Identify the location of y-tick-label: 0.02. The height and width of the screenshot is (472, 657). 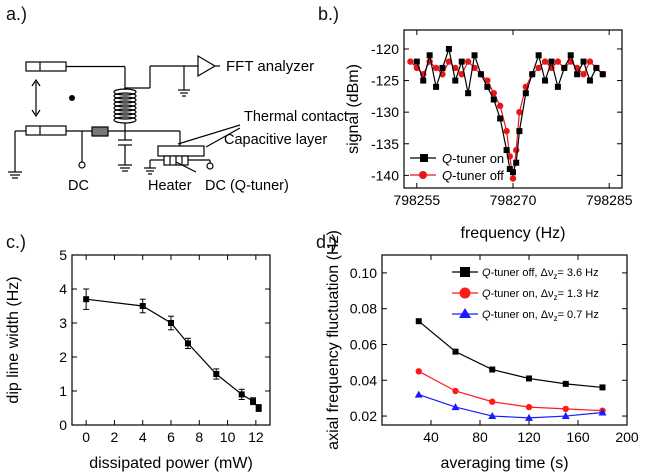
(363, 416).